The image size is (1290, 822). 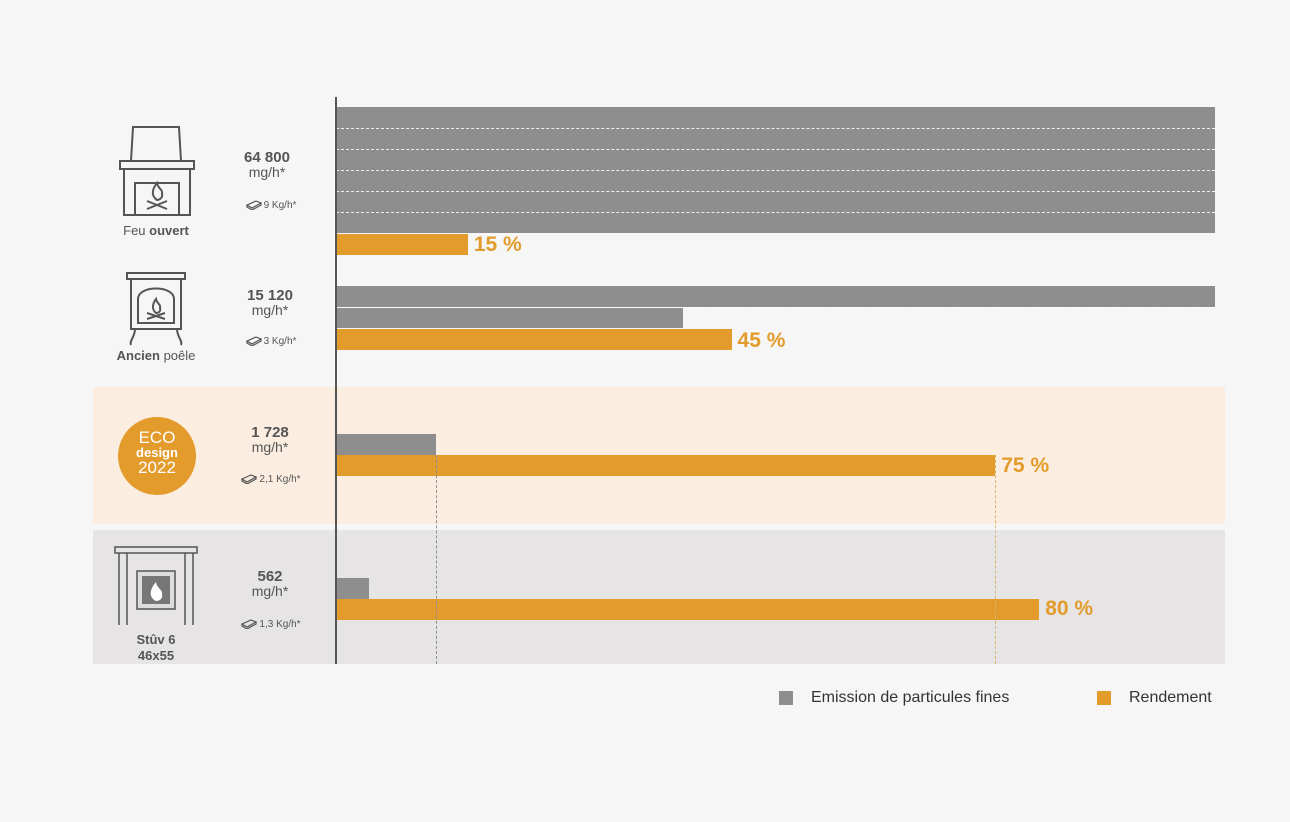 I want to click on emission-value-open-fire: 64 800 mg/h*, so click(x=267, y=164).